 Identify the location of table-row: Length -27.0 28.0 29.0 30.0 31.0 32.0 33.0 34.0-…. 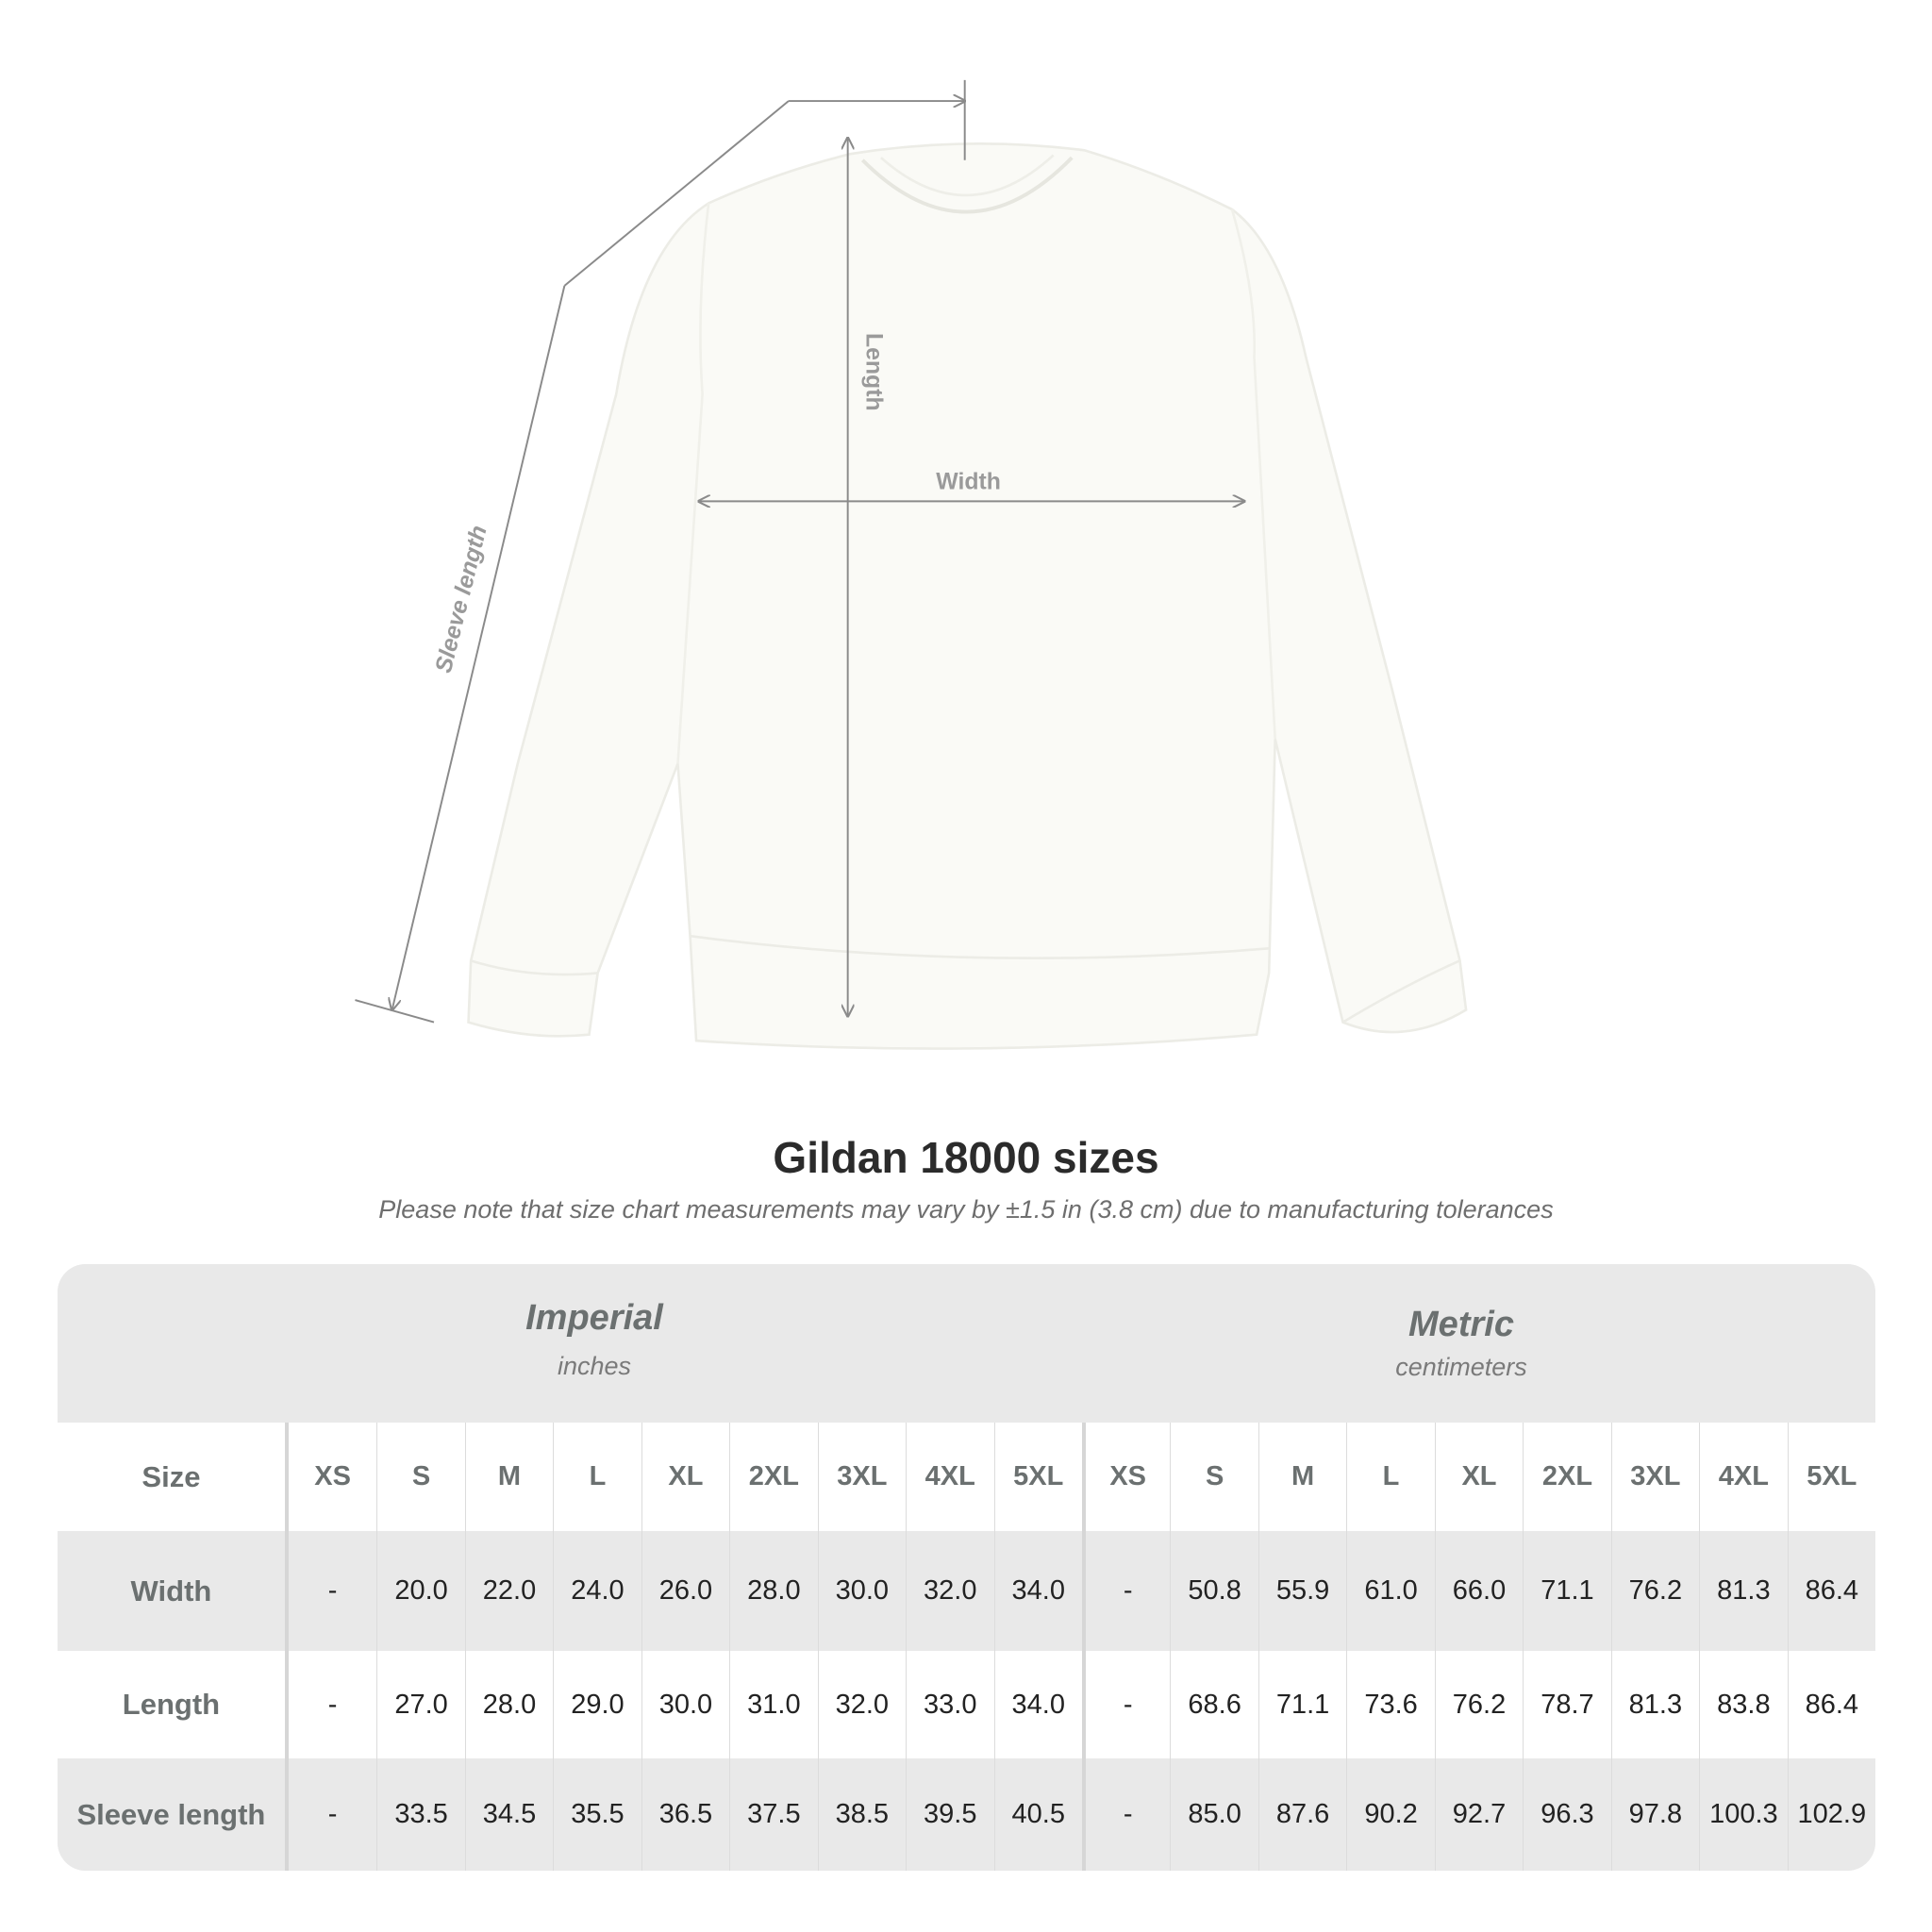
(967, 1704).